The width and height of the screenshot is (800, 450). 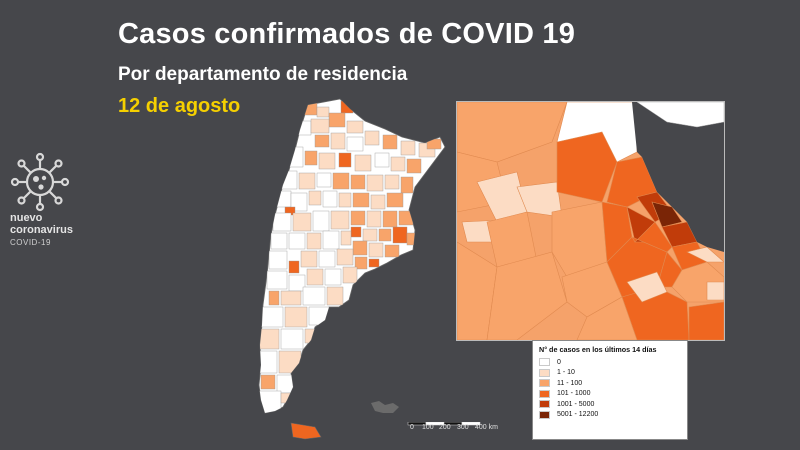 I want to click on legend-item: 1 - 10, so click(x=610, y=373).